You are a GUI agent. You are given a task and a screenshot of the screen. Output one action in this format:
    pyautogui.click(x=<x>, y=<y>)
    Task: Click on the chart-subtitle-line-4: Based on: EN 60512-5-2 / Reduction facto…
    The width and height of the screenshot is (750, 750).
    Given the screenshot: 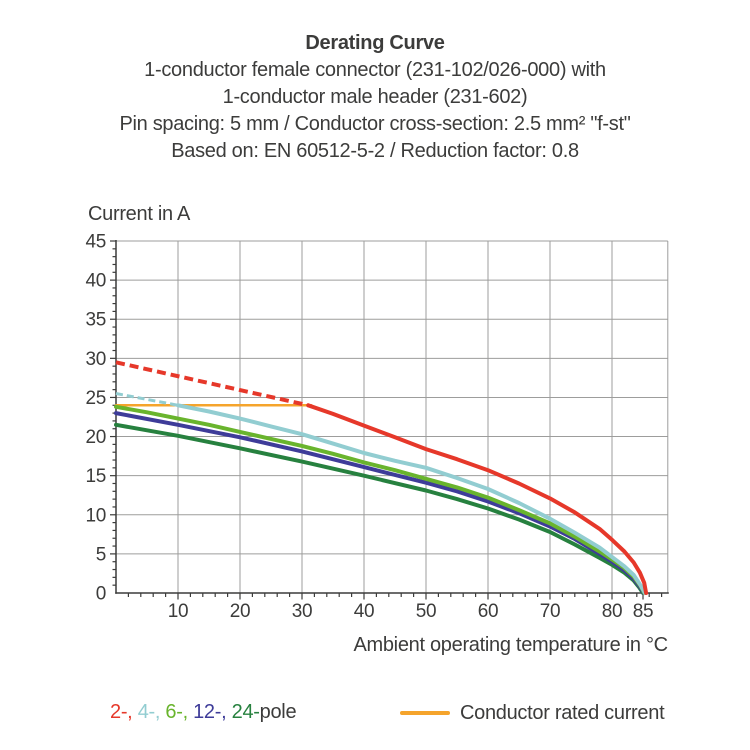 What is the action you would take?
    pyautogui.click(x=375, y=151)
    